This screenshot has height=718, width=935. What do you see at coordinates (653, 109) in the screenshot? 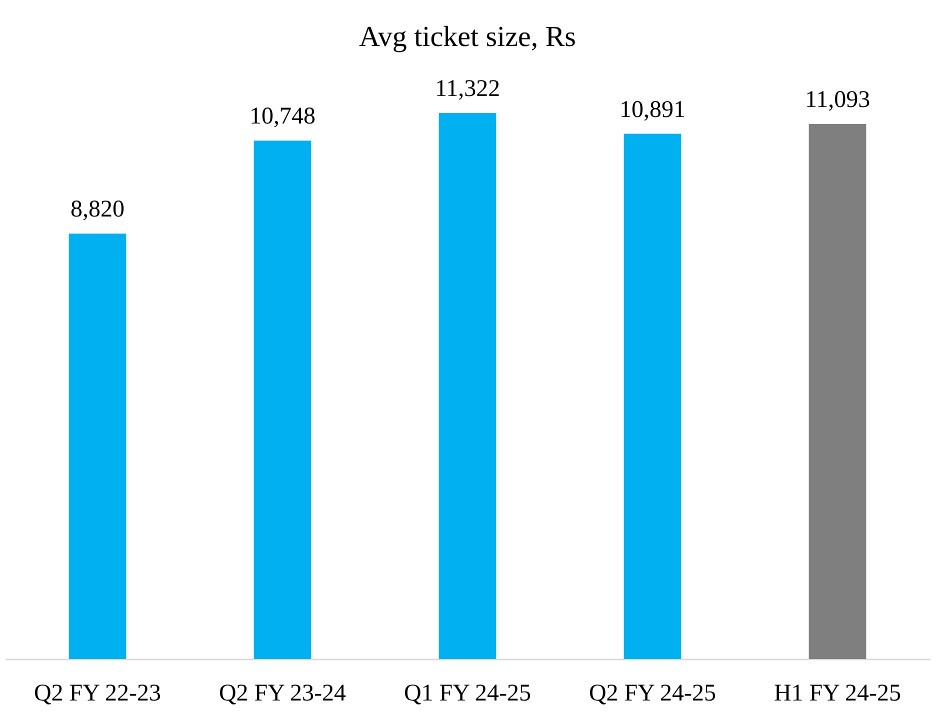
I see `data-label: 10,891` at bounding box center [653, 109].